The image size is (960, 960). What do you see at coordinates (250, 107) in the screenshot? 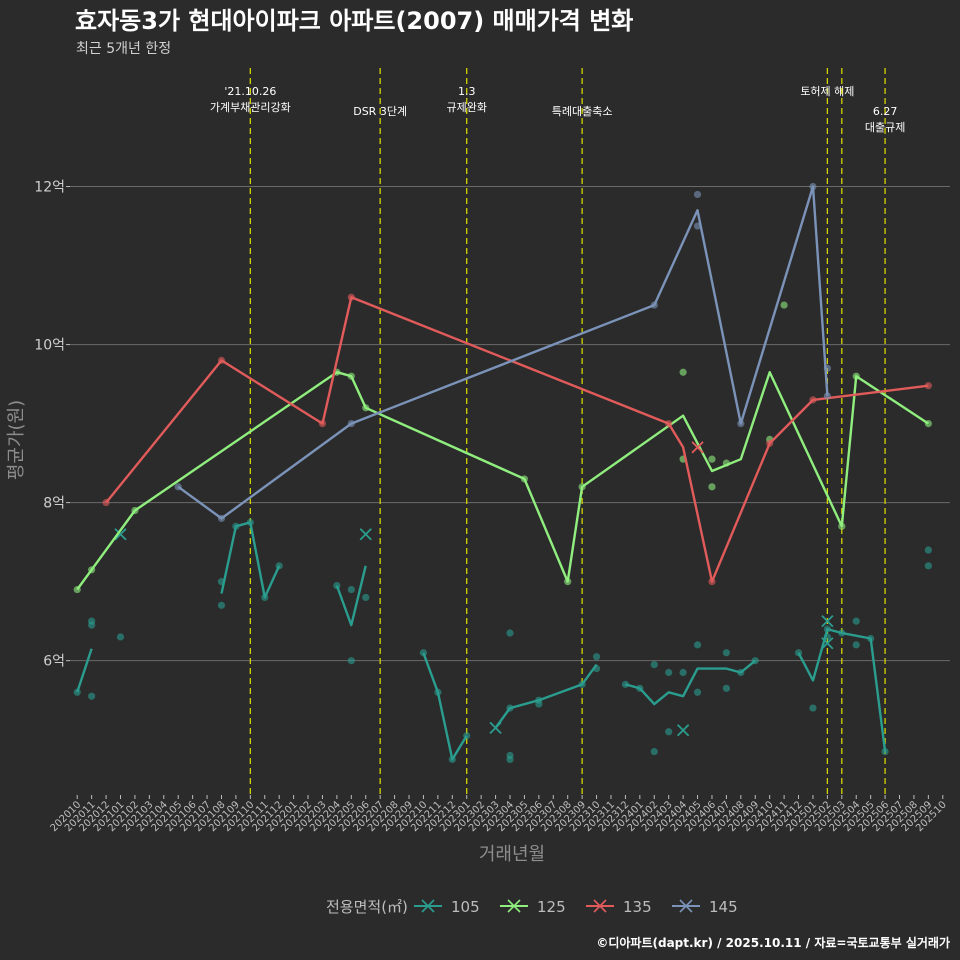
I see `event-label: 가계부채관리강화` at bounding box center [250, 107].